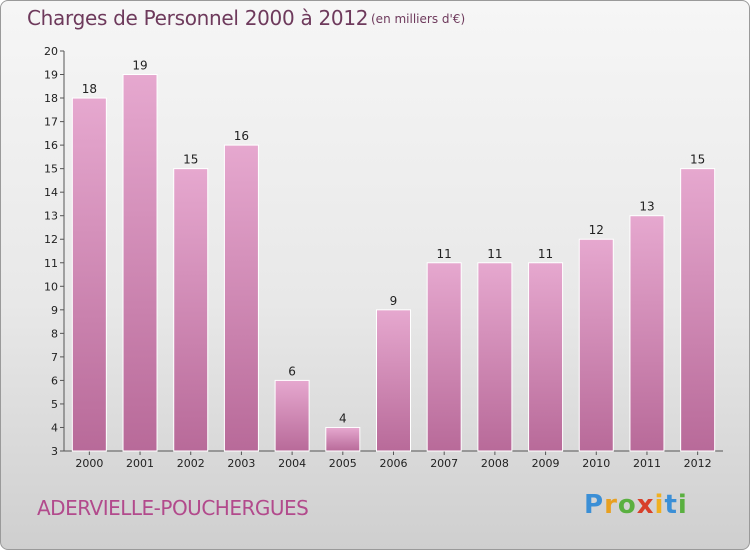  What do you see at coordinates (393, 380) in the screenshot?
I see `bar-2006` at bounding box center [393, 380].